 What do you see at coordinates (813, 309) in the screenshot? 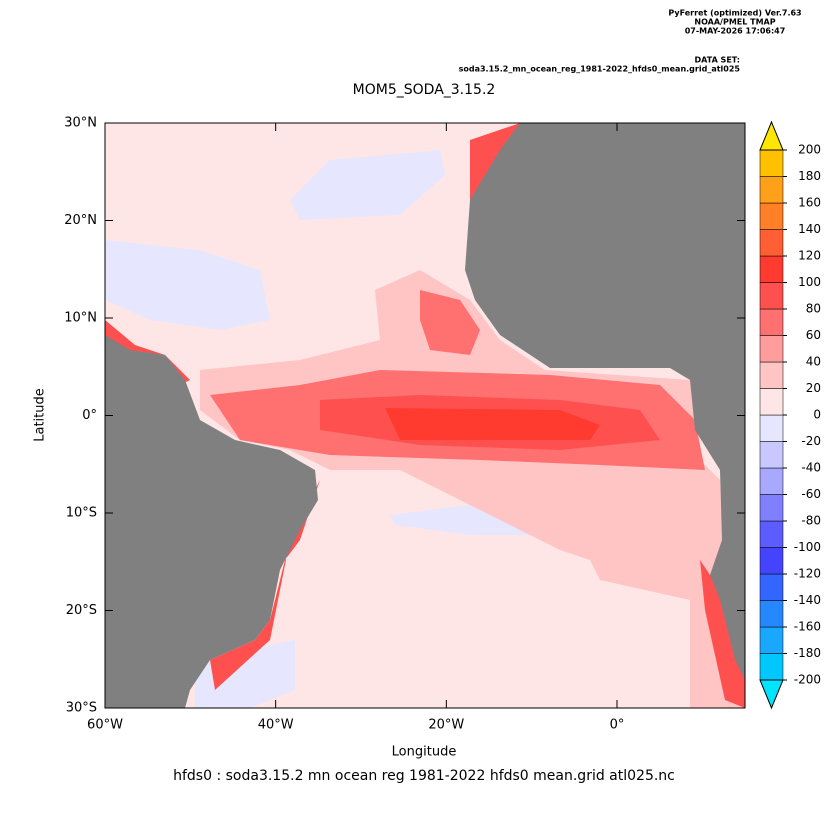
I see `colorbar-label: 80` at bounding box center [813, 309].